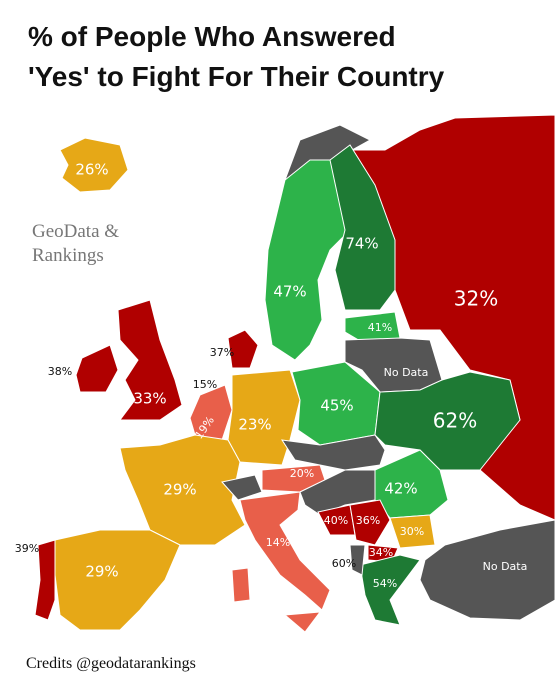 The height and width of the screenshot is (691, 555). I want to click on credits: Credits @geodatarankings, so click(111, 663).